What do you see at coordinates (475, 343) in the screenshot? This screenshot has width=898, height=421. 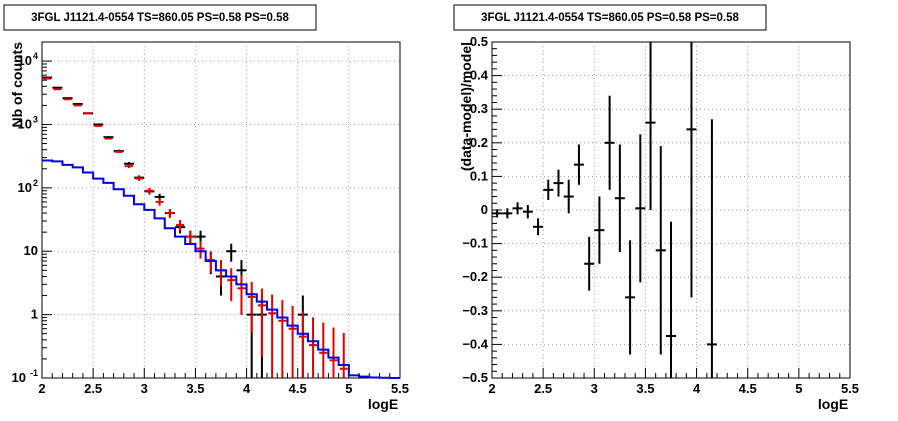 I see `y-tick-label: −0.4` at bounding box center [475, 343].